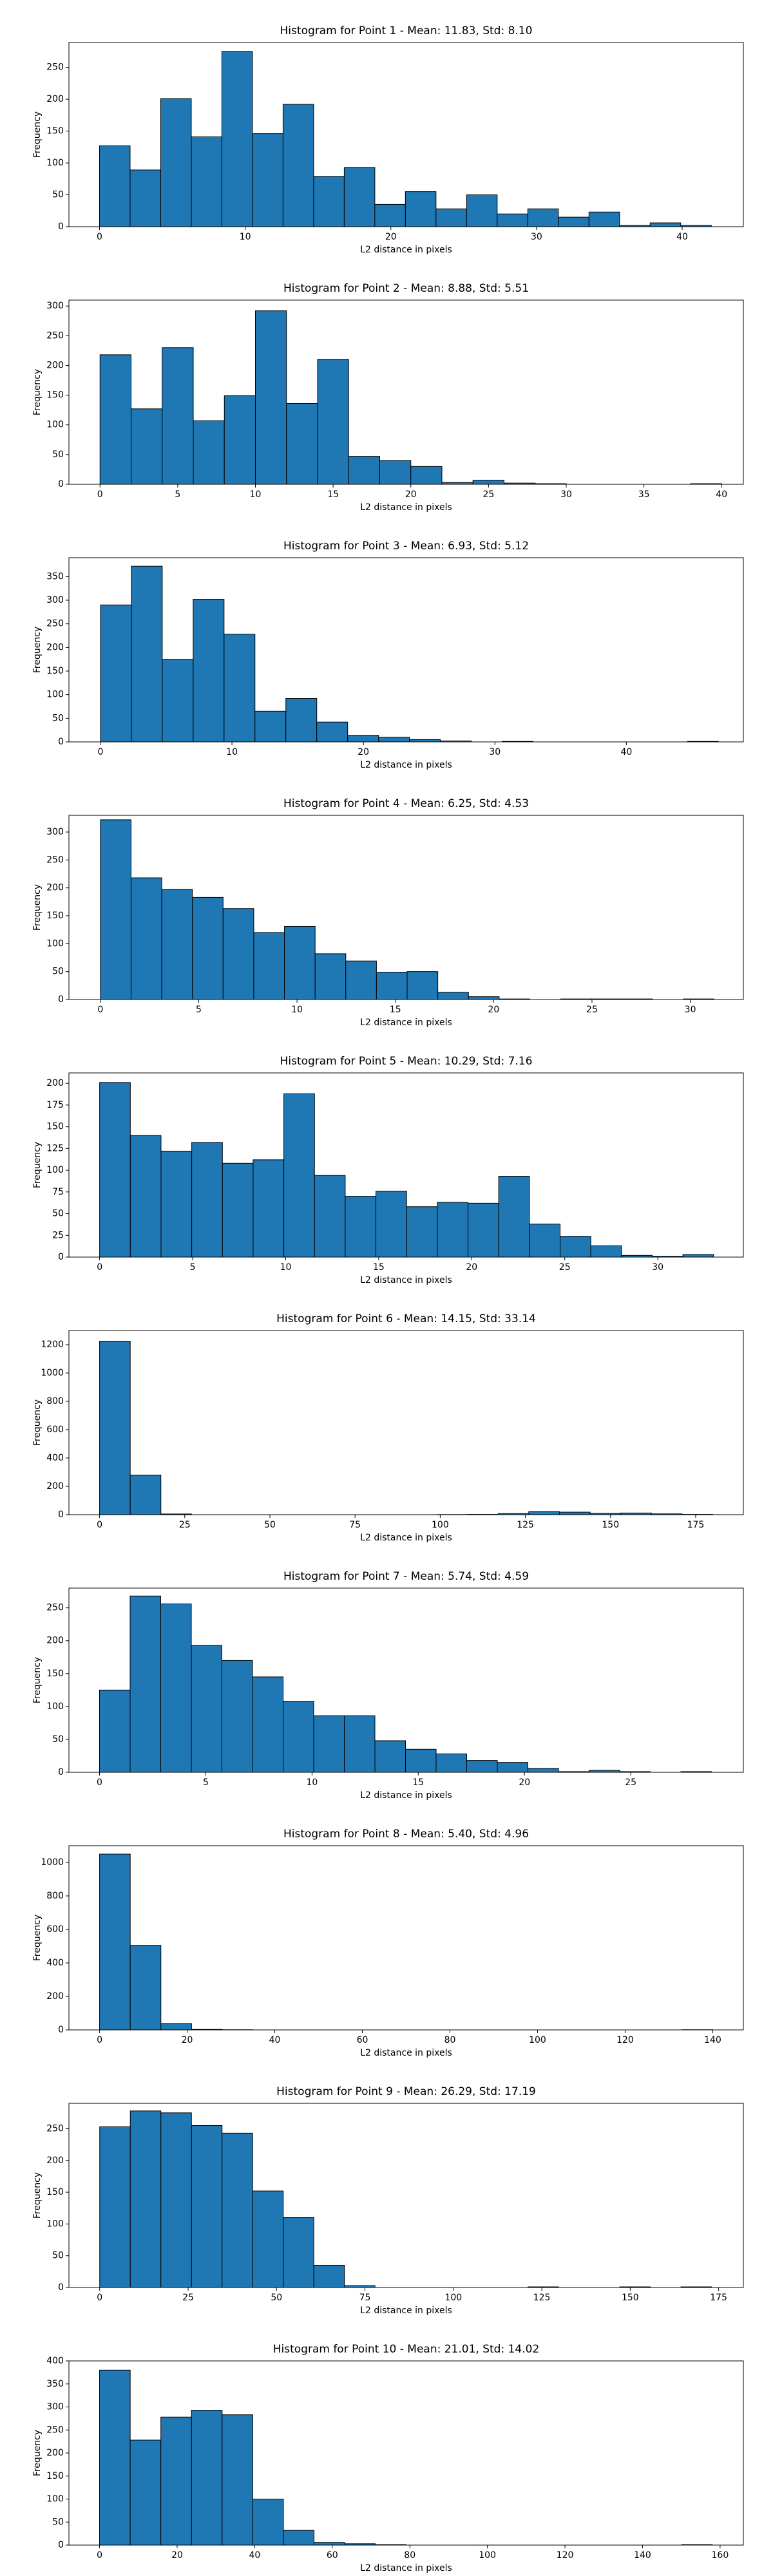 Image resolution: width=773 pixels, height=2576 pixels. I want to click on x-axis-label: L2 distance in pixels, so click(406, 2053).